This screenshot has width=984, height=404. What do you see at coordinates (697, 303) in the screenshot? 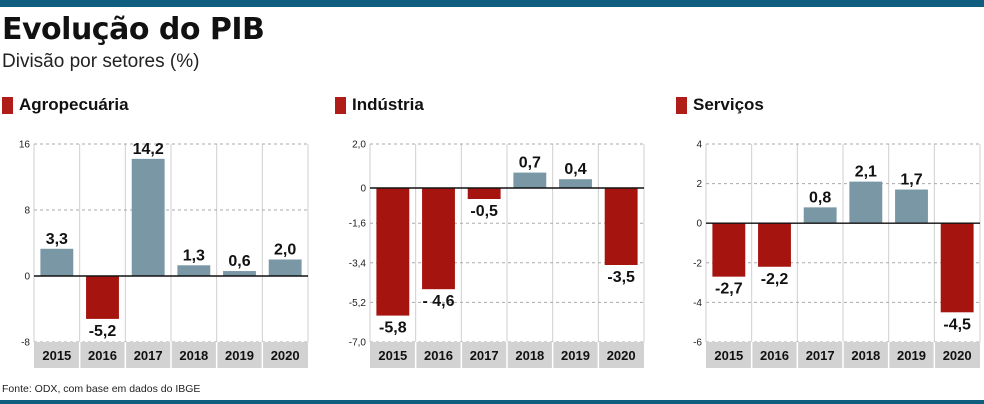
I see `y-tick-label: -4` at bounding box center [697, 303].